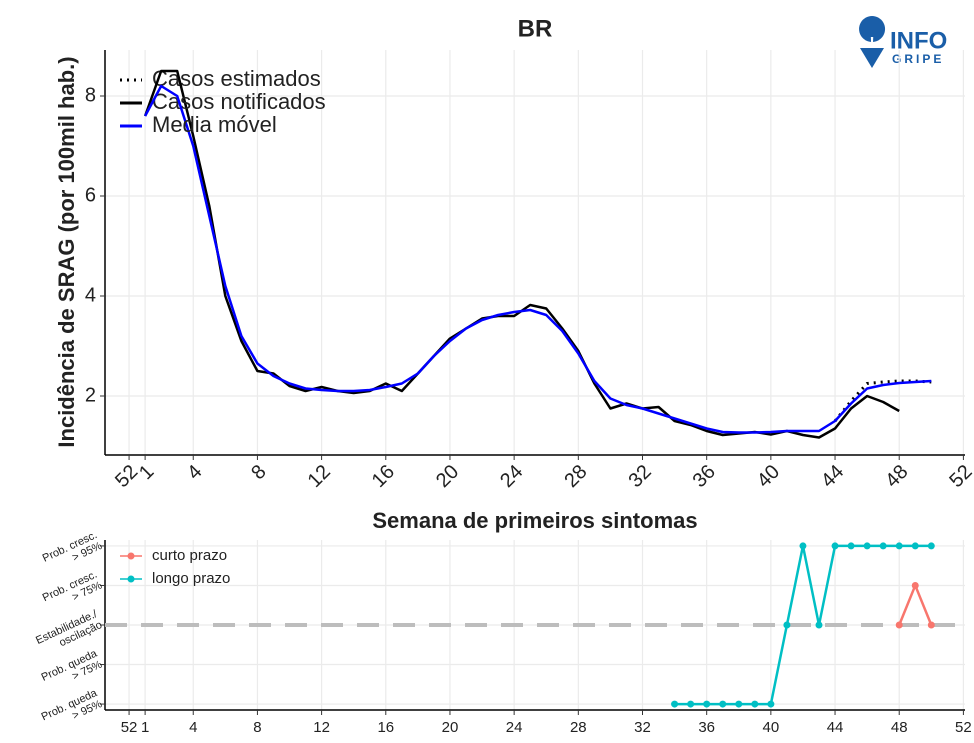 Image resolution: width=974 pixels, height=743 pixels. I want to click on x-tick-label: 28, so click(578, 727).